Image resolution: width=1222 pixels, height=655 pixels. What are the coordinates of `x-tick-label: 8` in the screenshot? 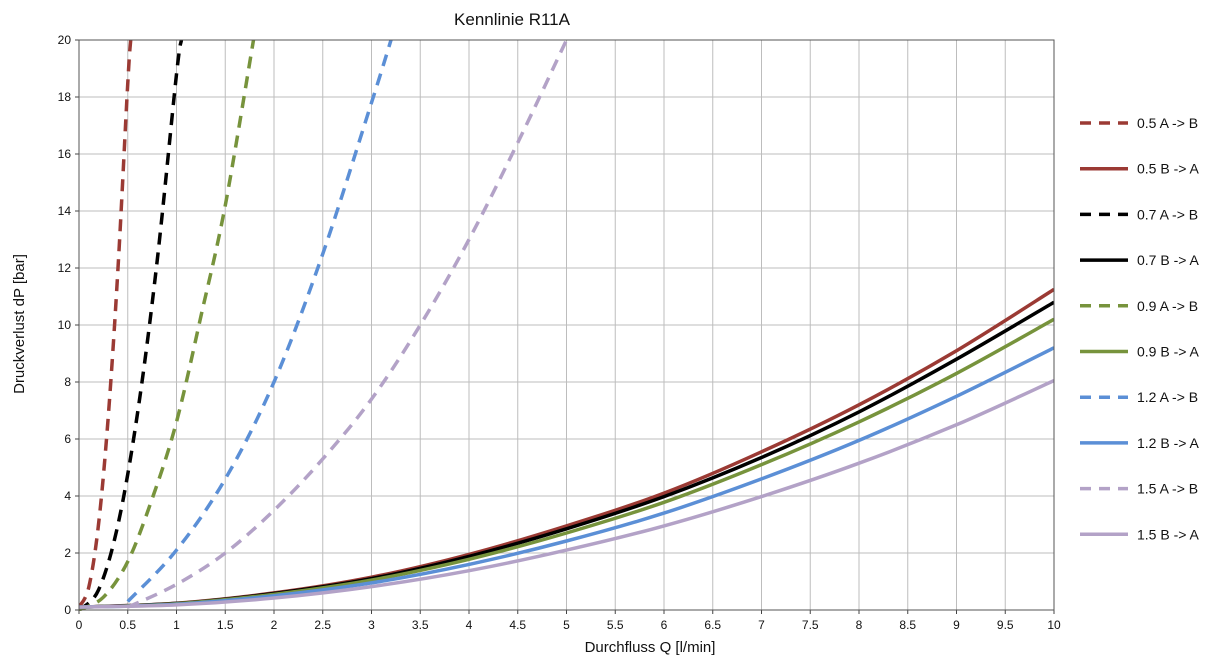 It's located at (859, 625).